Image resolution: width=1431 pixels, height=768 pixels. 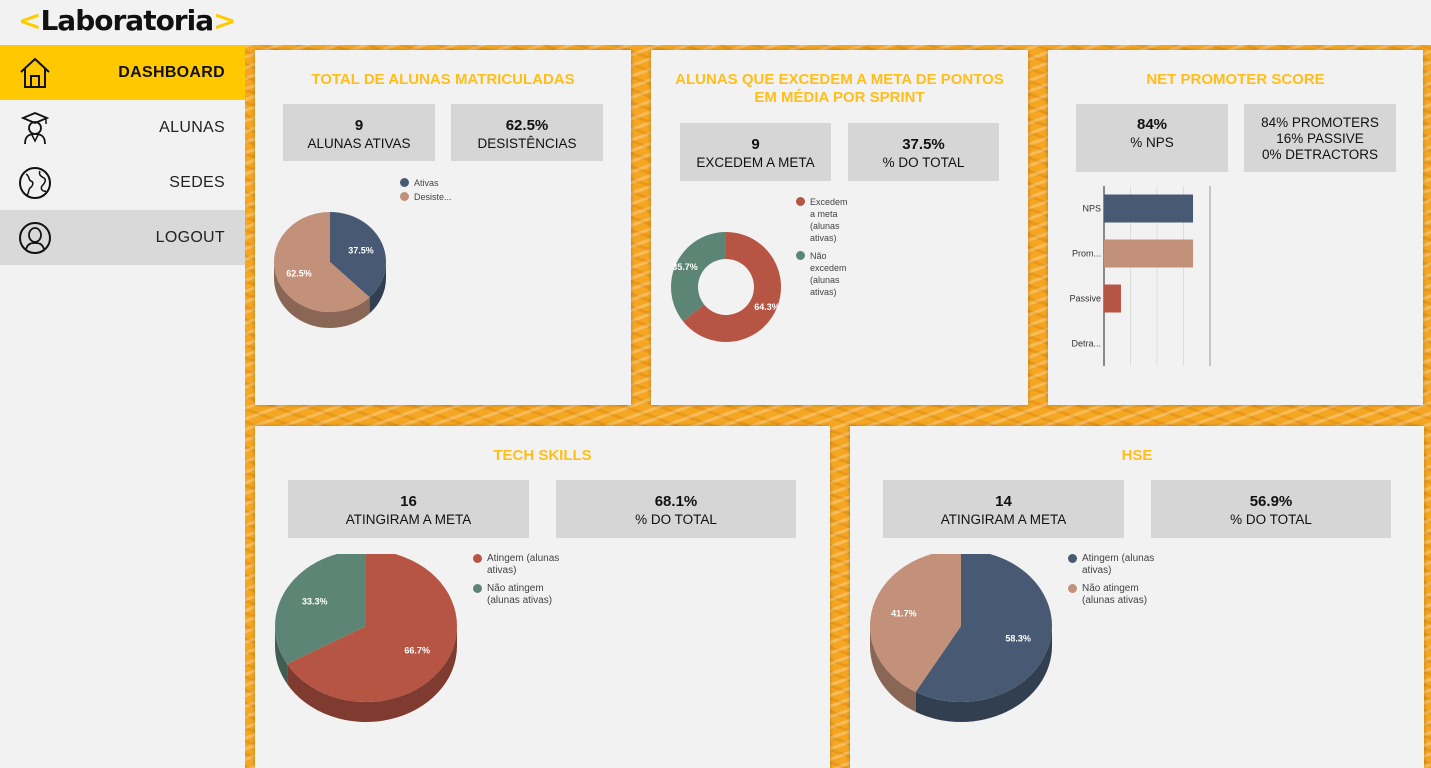 I want to click on pie-chart-hse: 58.3% 41.7%, so click(x=967, y=641).